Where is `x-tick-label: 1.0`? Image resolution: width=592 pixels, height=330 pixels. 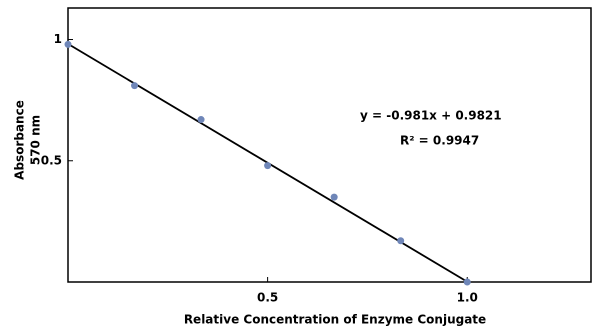
x-tick-label: 1.0 is located at coordinates (467, 298).